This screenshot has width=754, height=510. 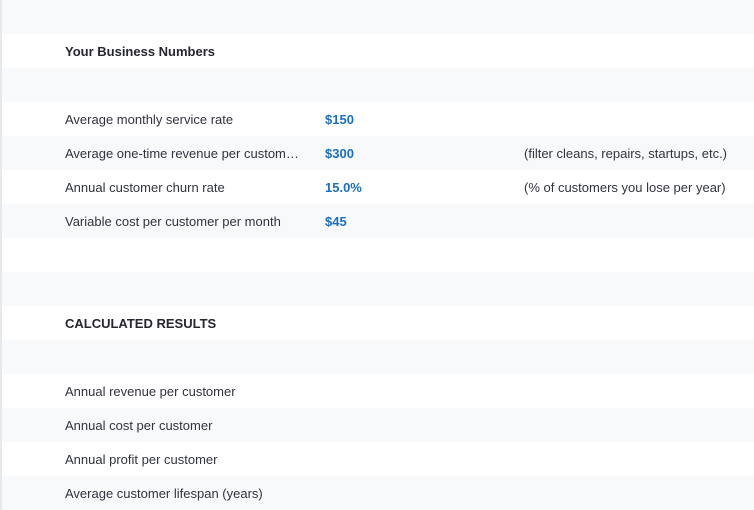 I want to click on result-row-annual-profit: Annual profit per customer, so click(x=378, y=459).